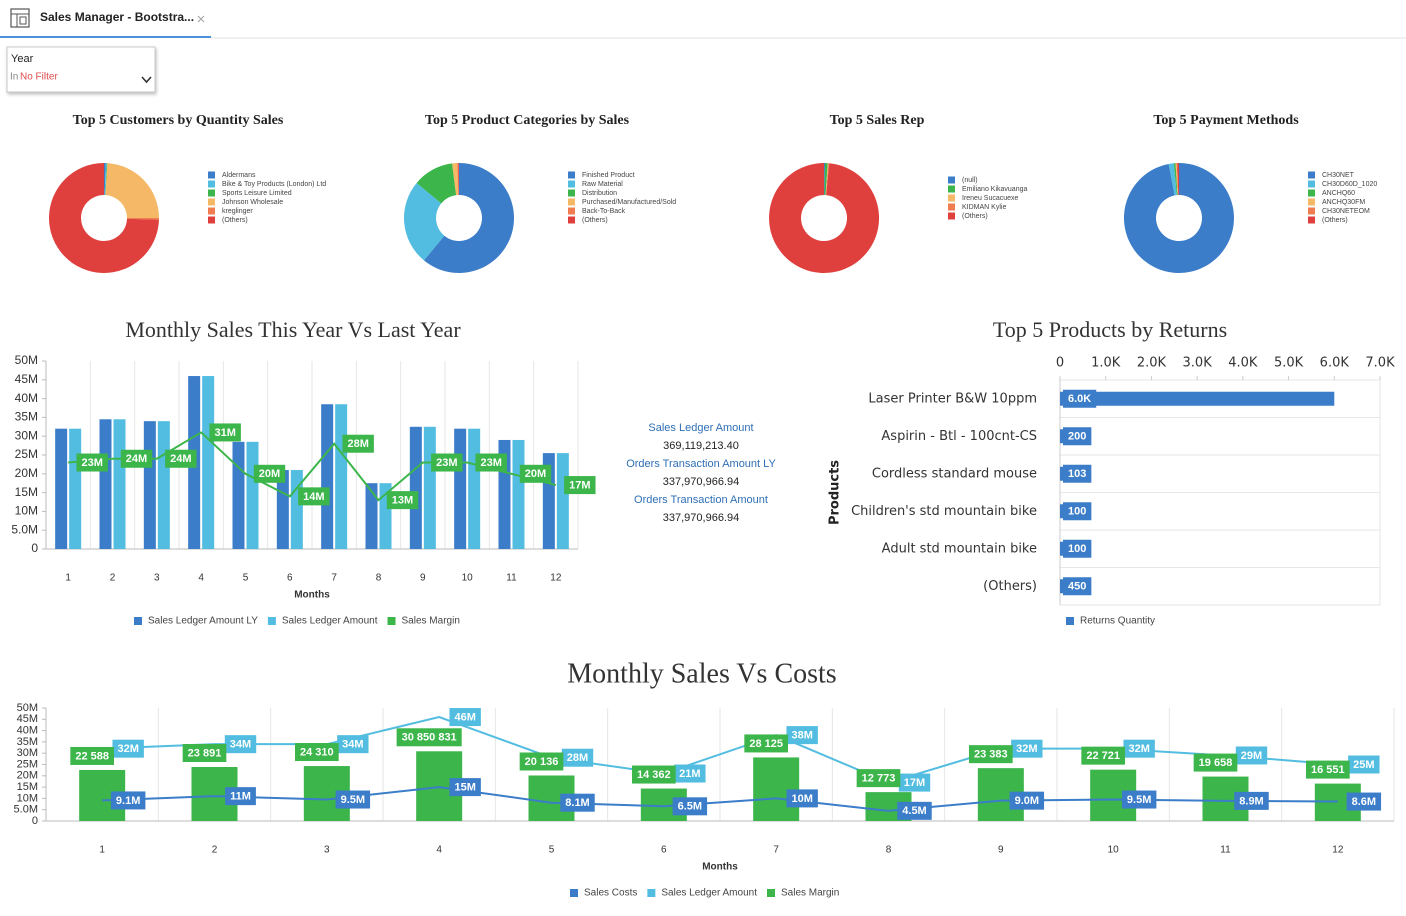 This screenshot has height=916, width=1406. Describe the element at coordinates (1363, 765) in the screenshot. I see `data-label-text: 25M` at that location.